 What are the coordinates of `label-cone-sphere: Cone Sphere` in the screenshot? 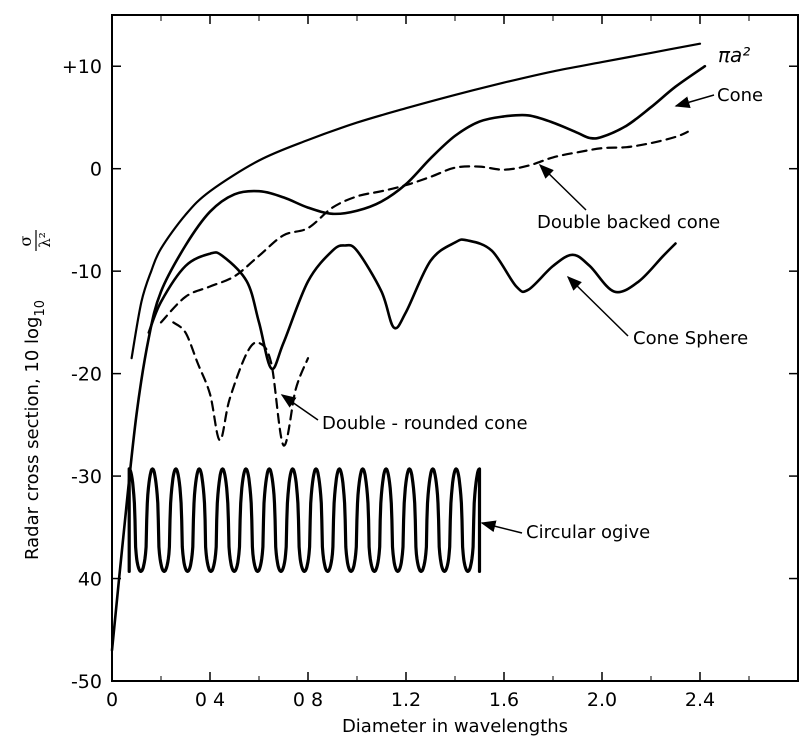 It's located at (690, 338).